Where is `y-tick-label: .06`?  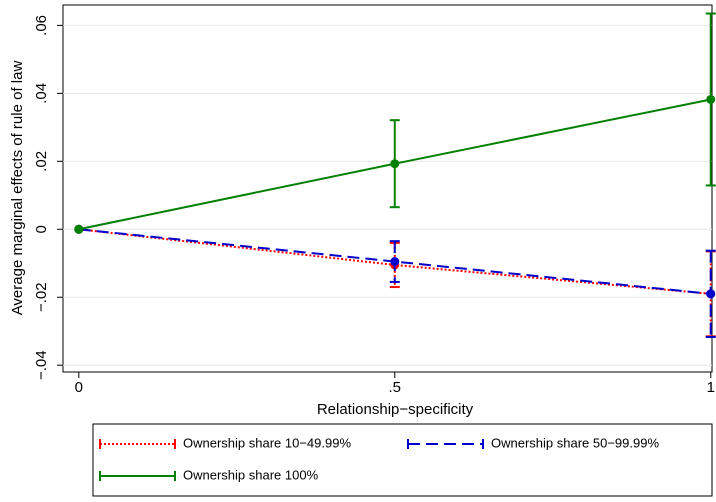
y-tick-label: .06 is located at coordinates (41, 25).